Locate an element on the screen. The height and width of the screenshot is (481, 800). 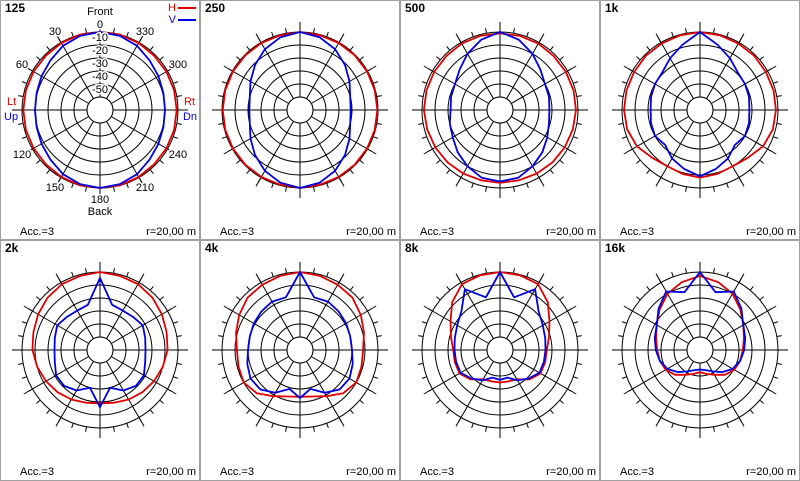
r-tick-label: -40 is located at coordinates (100, 77).